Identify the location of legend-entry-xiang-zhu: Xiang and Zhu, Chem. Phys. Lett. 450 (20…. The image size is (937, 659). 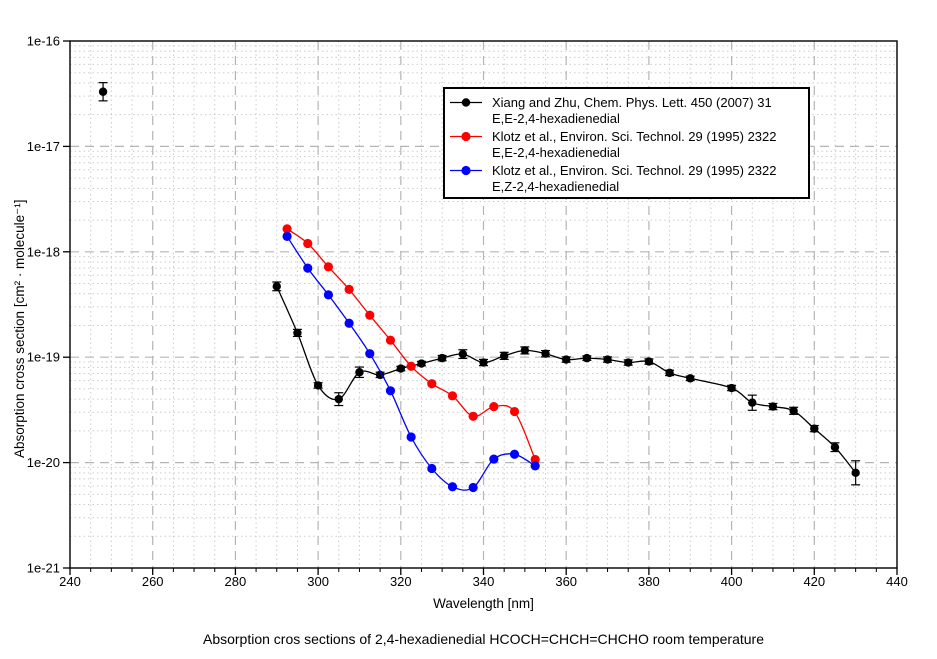
(627, 110).